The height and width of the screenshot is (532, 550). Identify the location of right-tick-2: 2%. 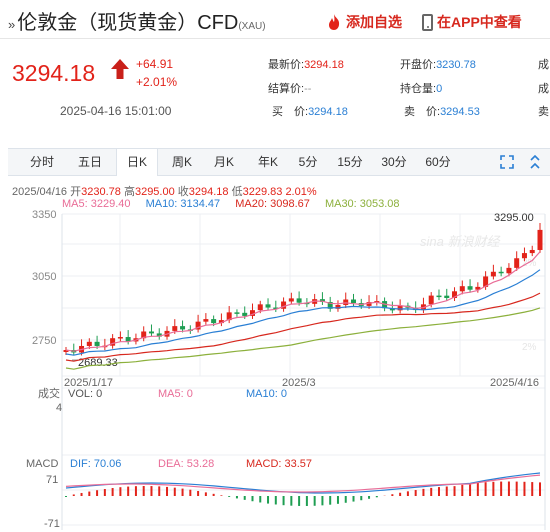
(529, 347).